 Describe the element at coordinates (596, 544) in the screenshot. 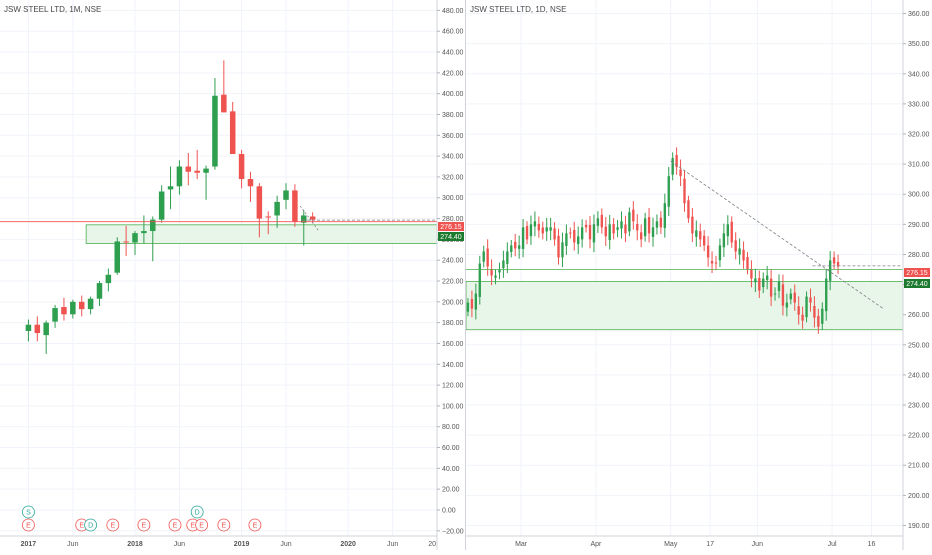

I see `x-tick-label: Apr` at that location.